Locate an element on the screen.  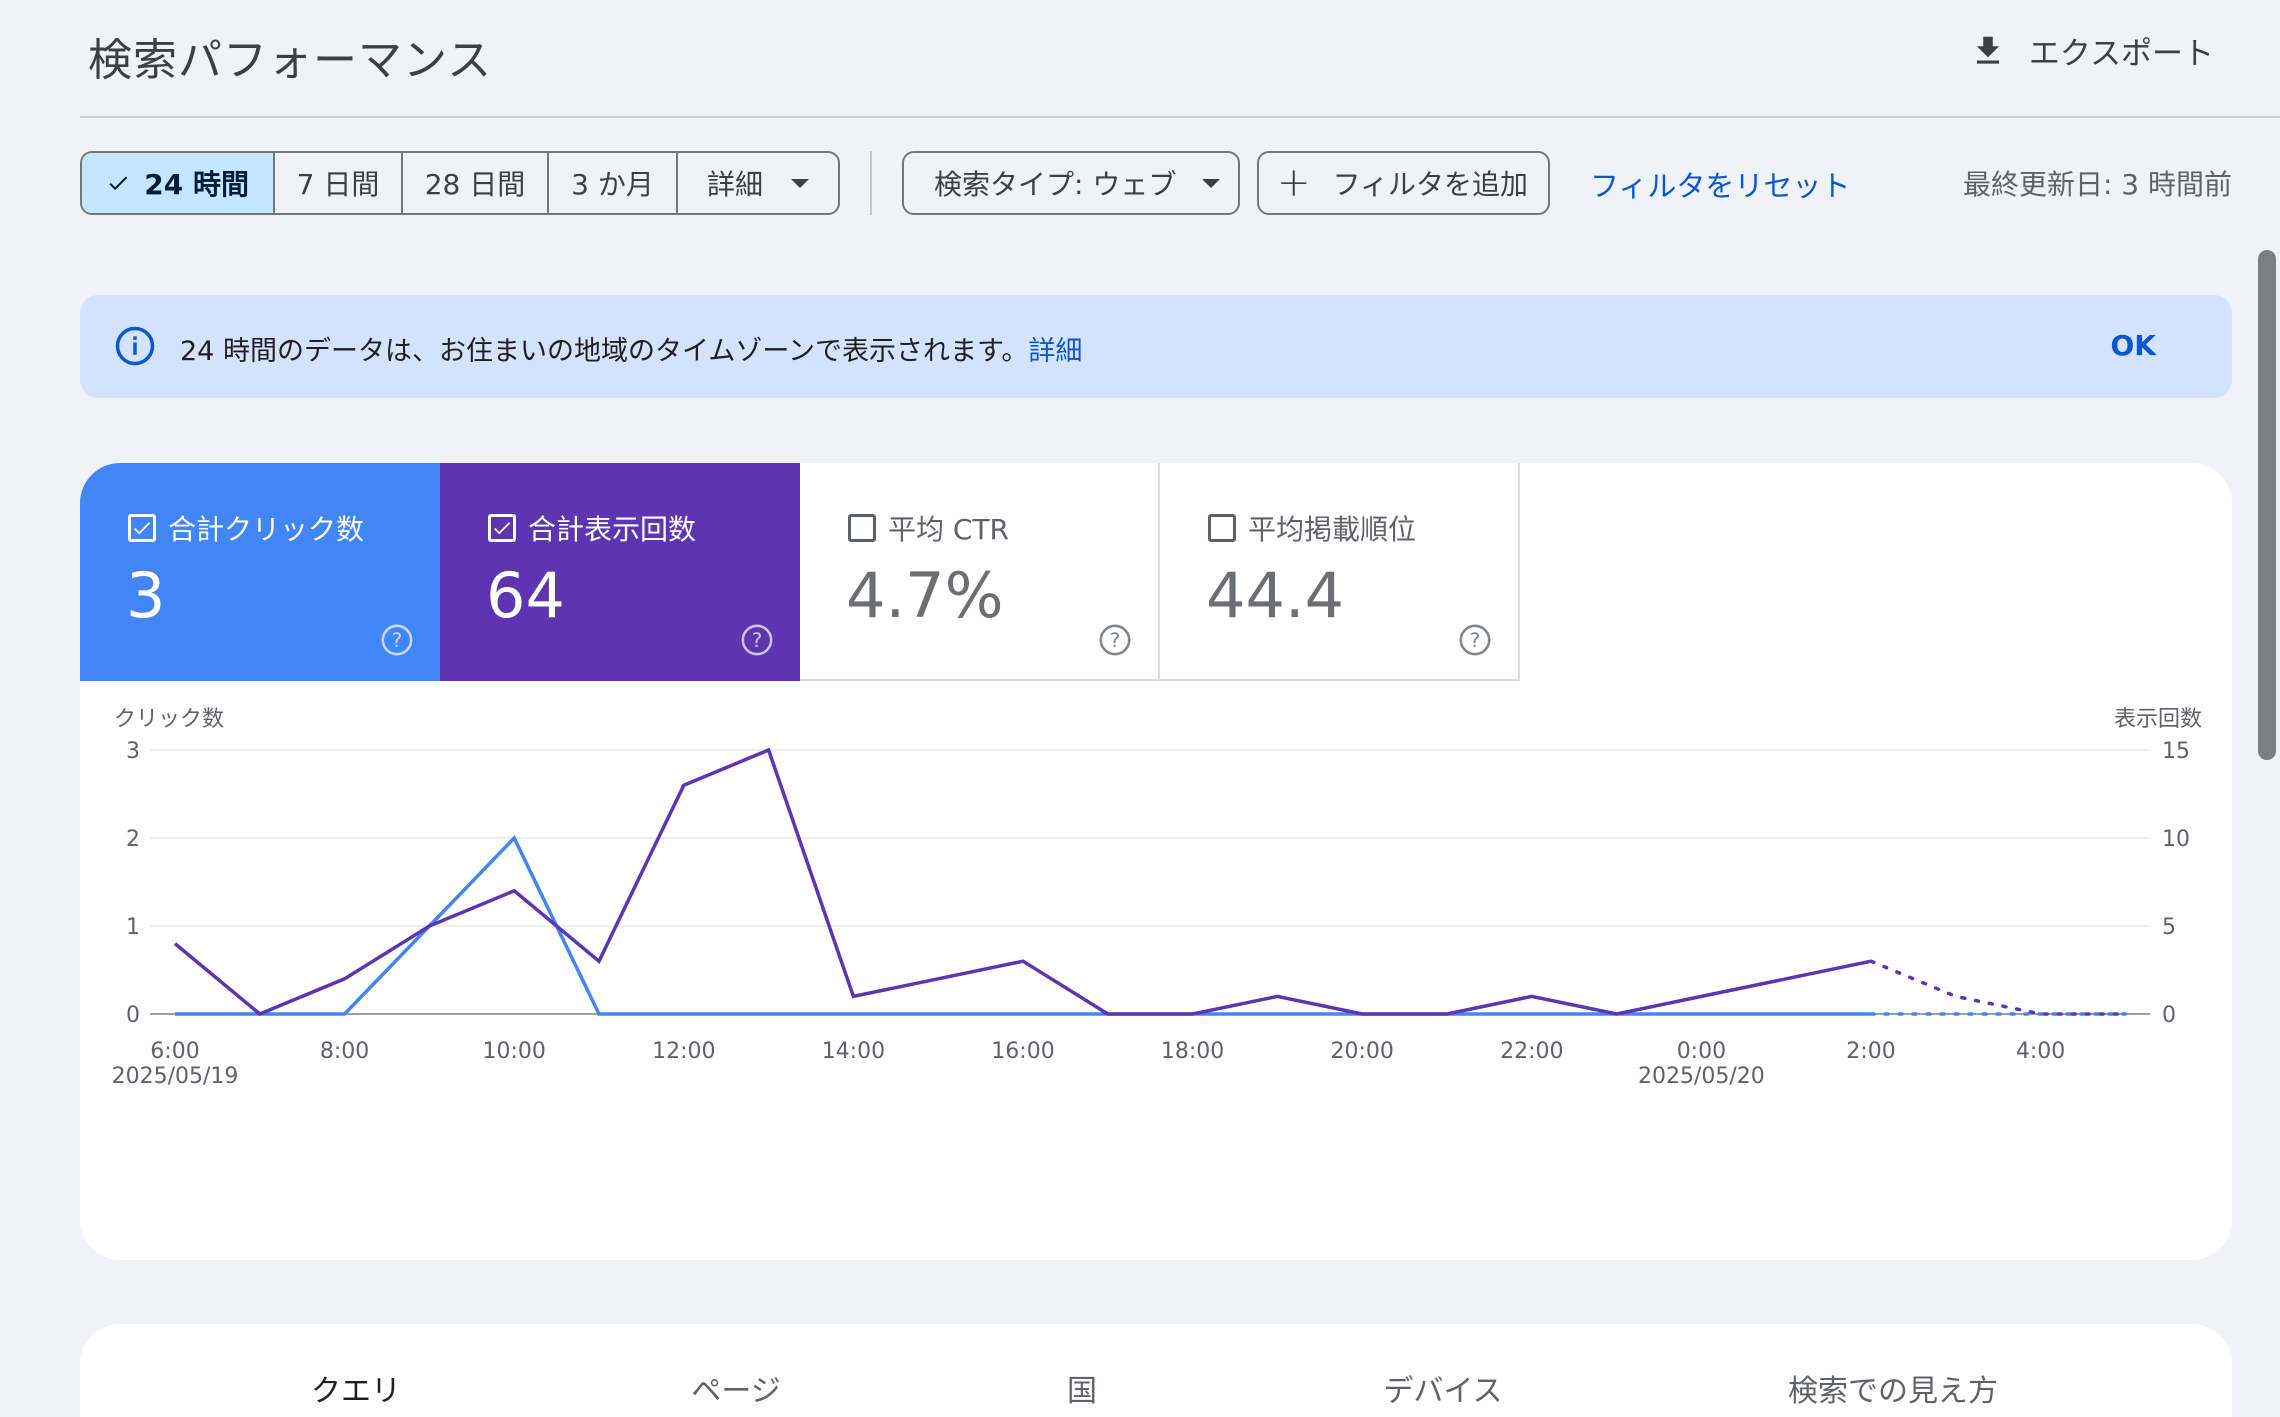
check-icon is located at coordinates (118, 183).